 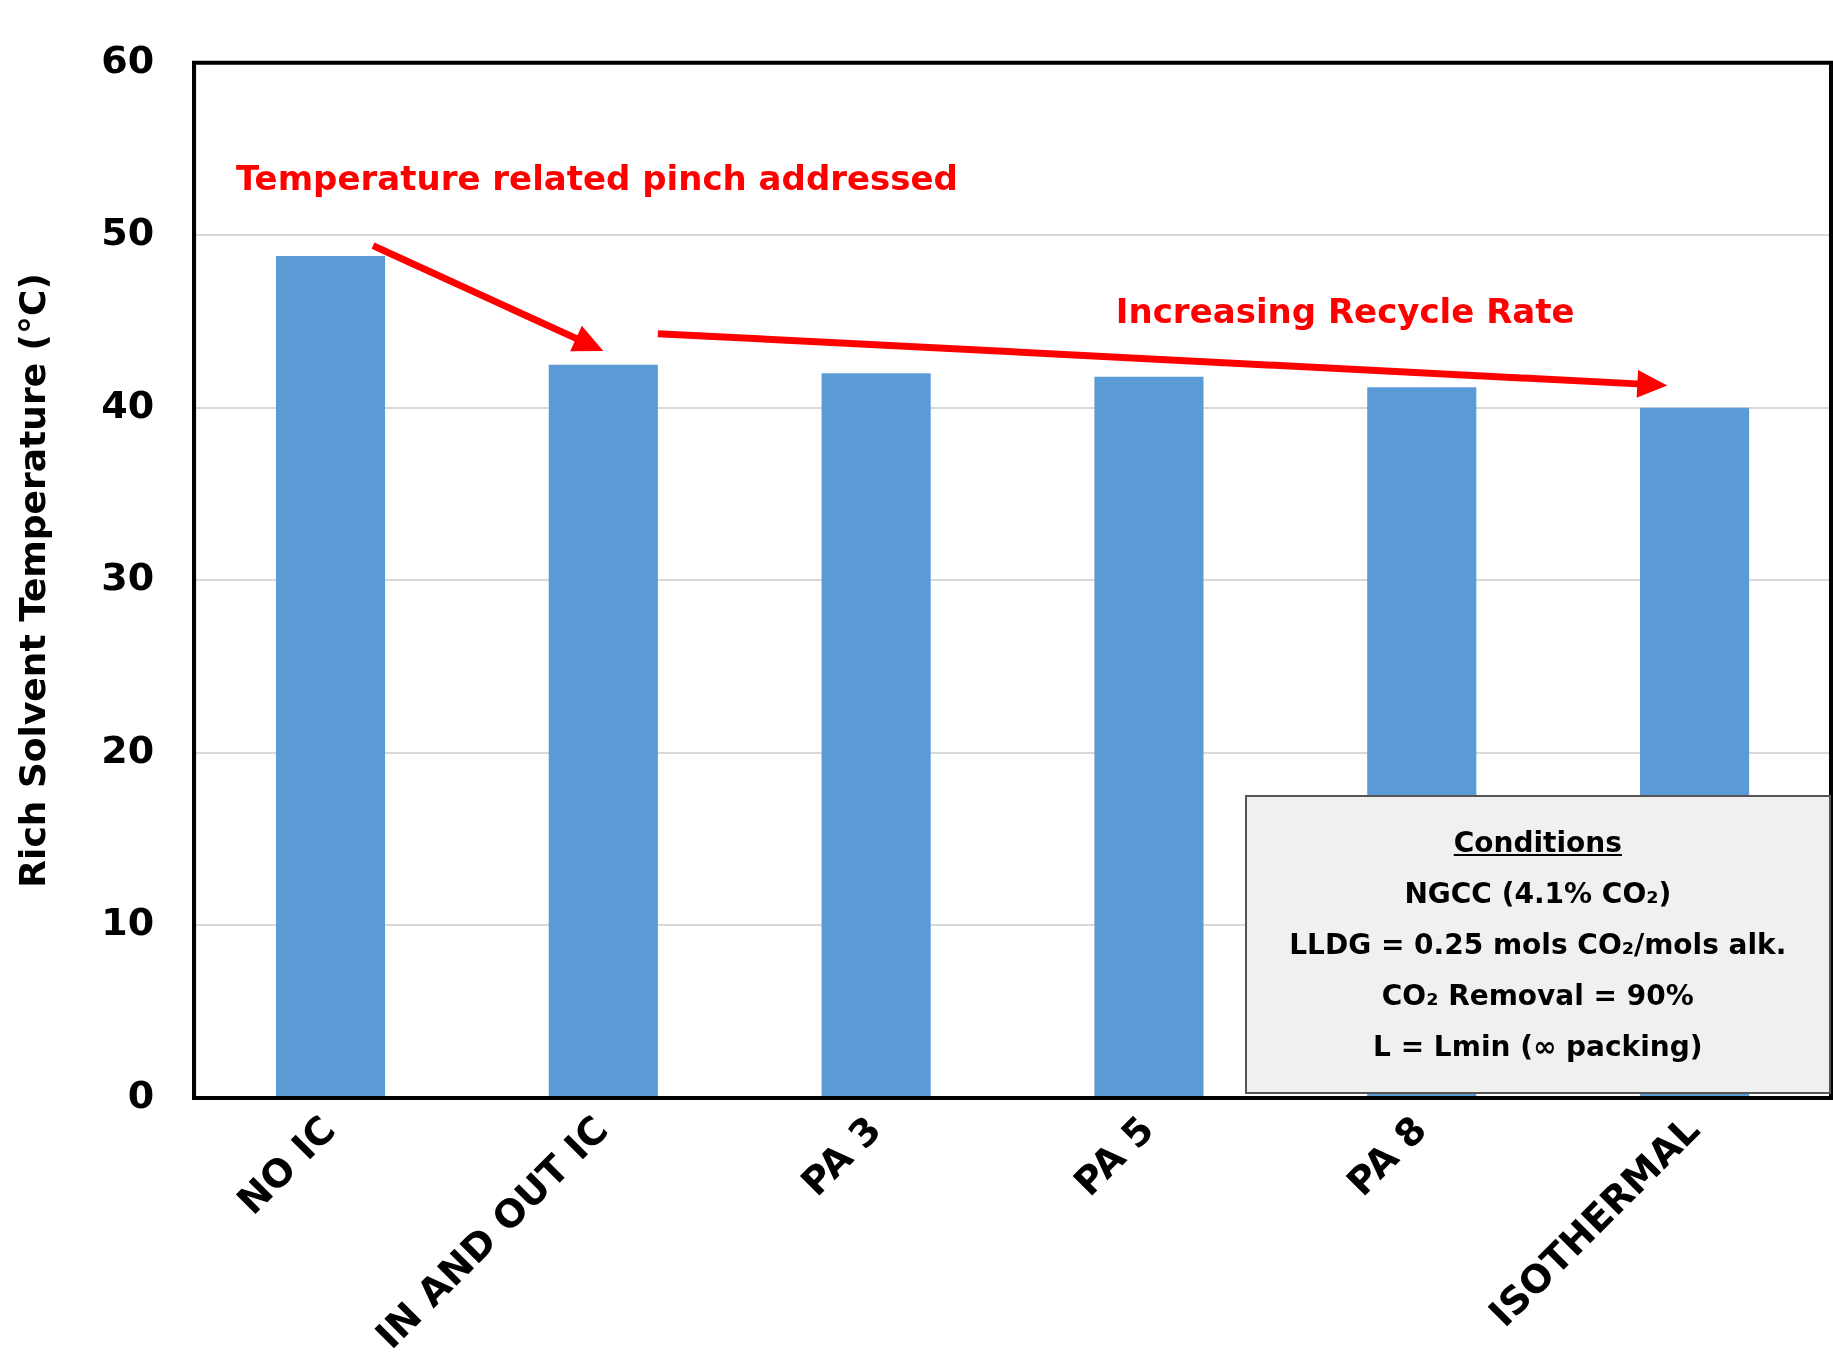 What do you see at coordinates (128, 577) in the screenshot?
I see `y-tick-label: 30` at bounding box center [128, 577].